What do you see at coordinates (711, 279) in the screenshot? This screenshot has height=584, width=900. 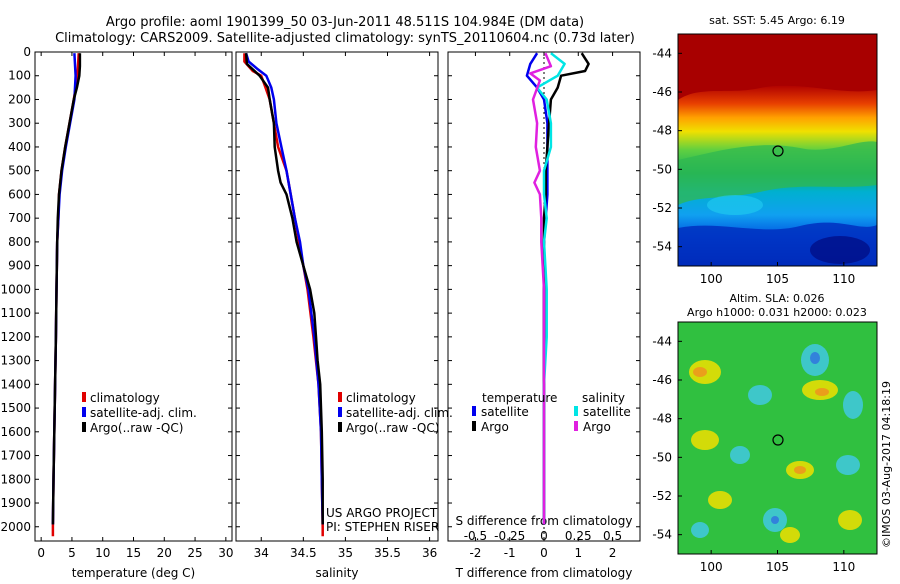 I see `sst-map-xtick-label: 100` at bounding box center [711, 279].